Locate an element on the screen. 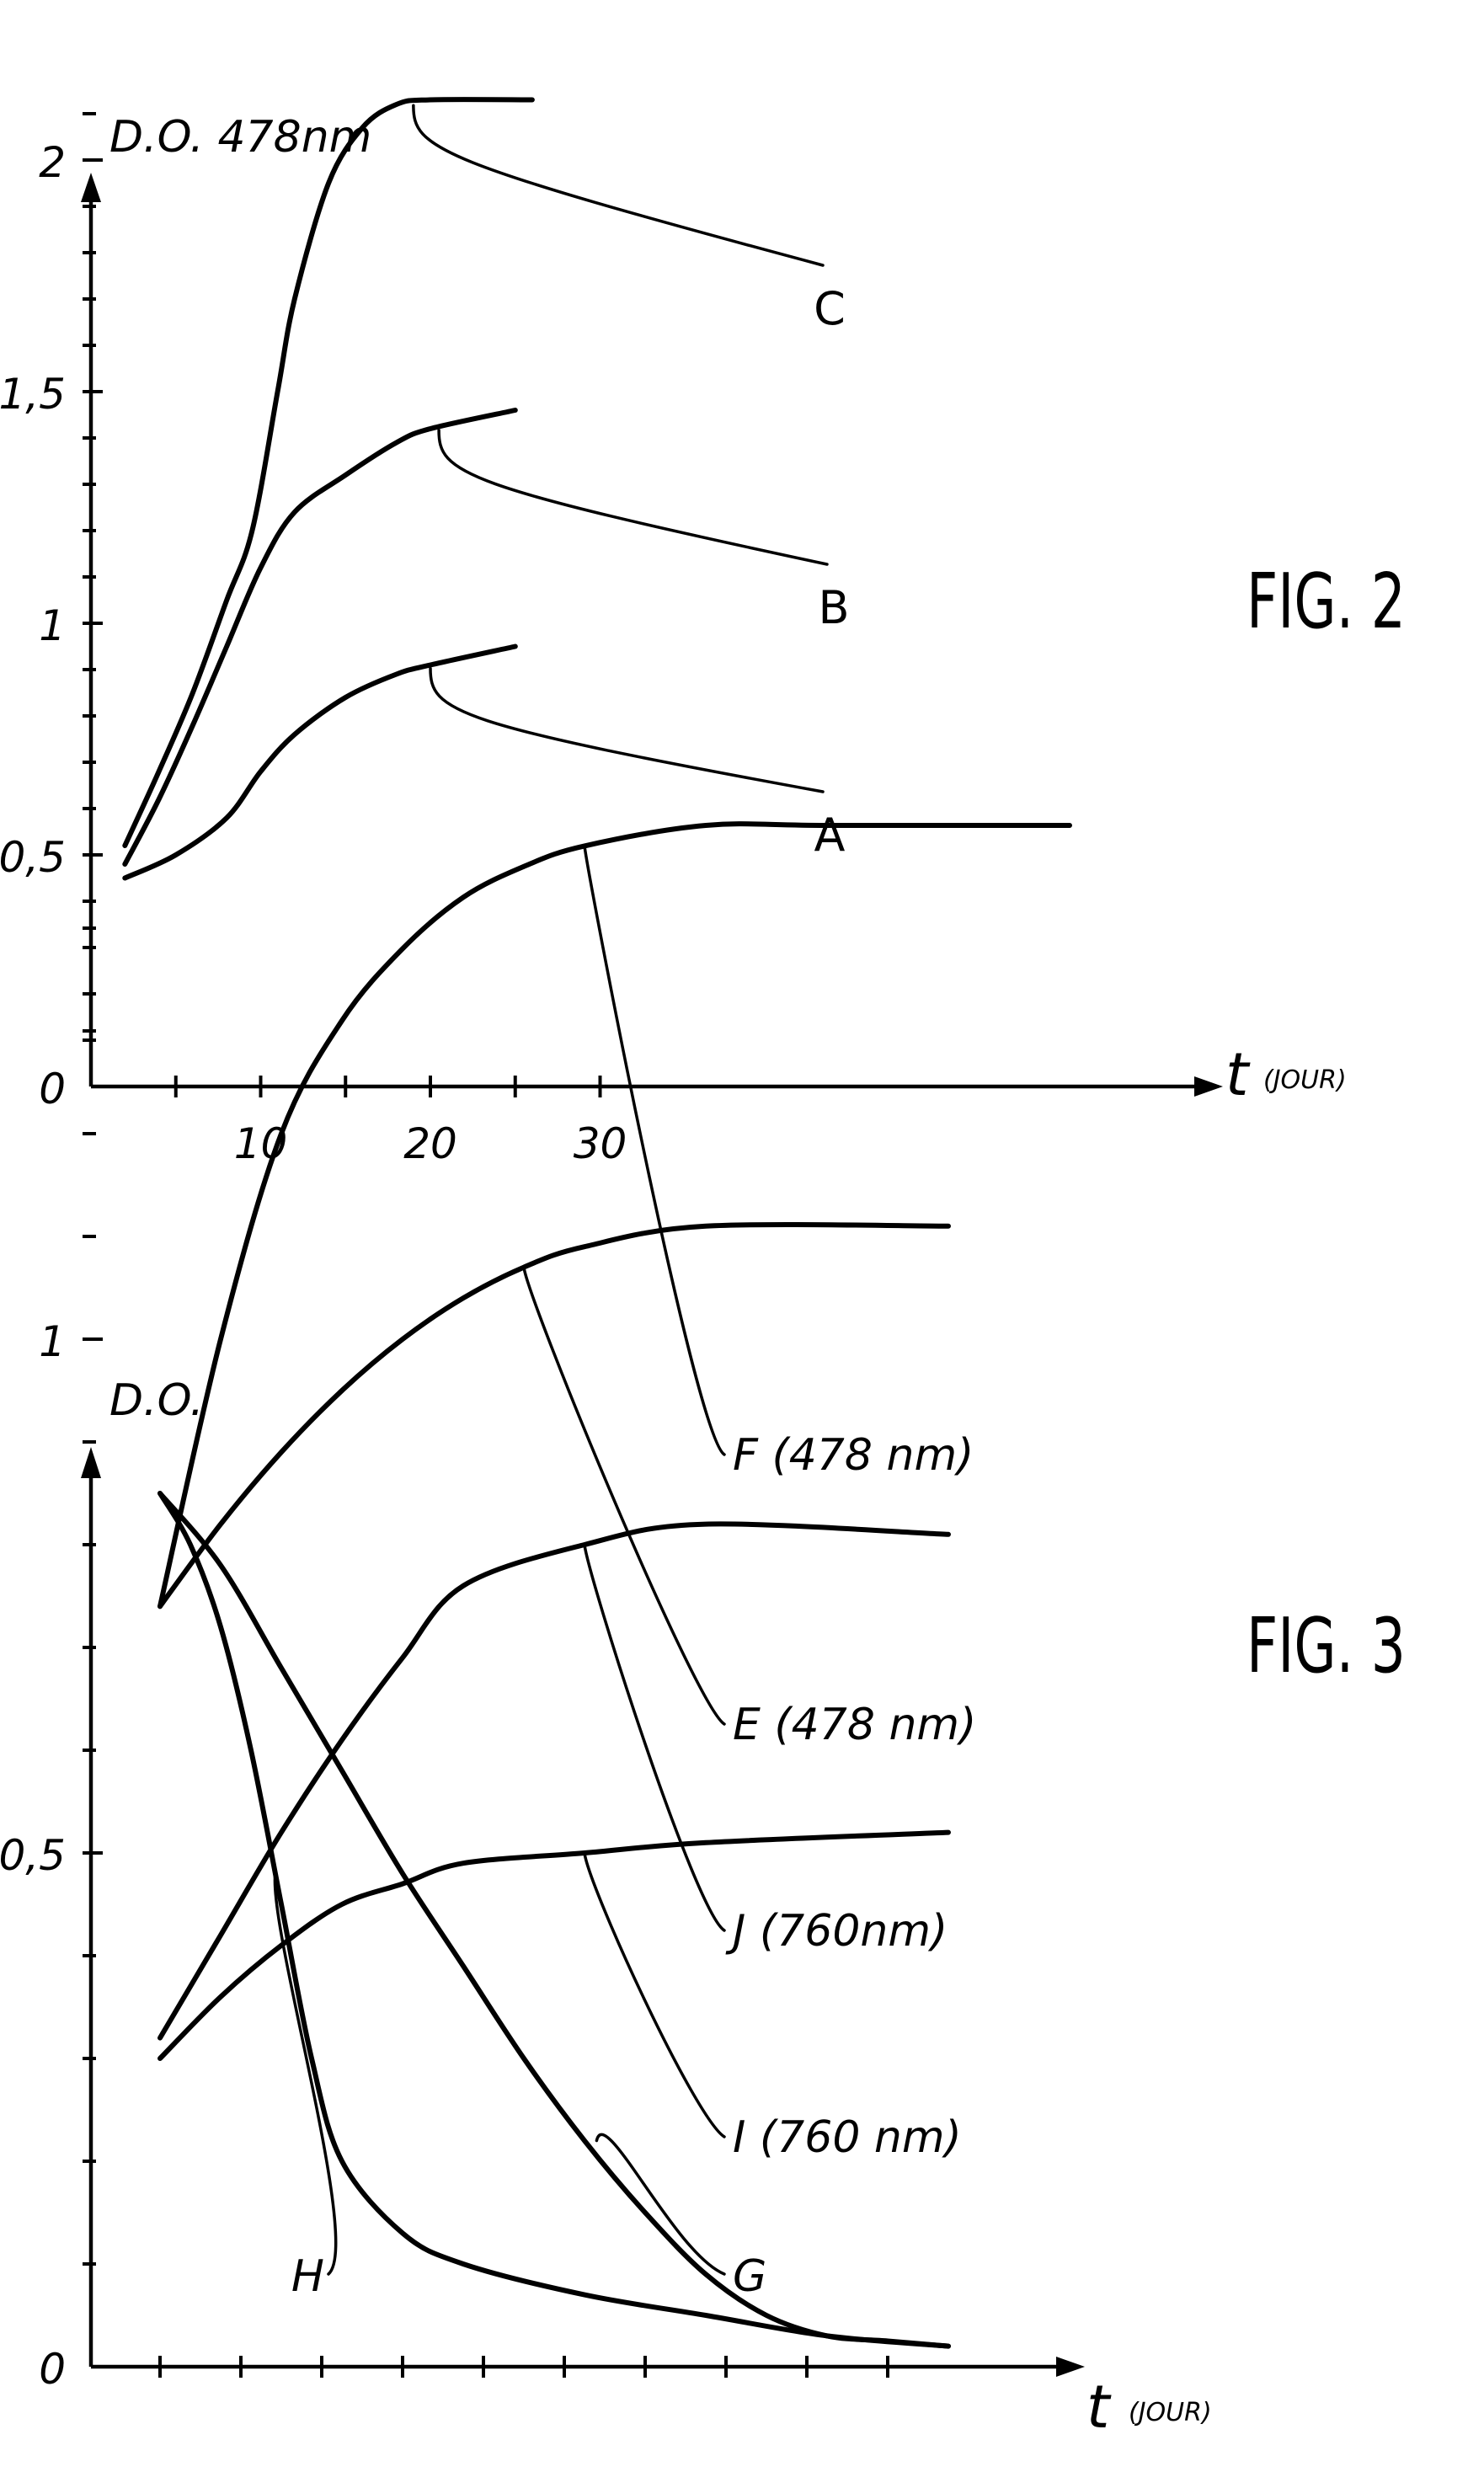 This screenshot has width=1484, height=2472. fig2-series-b-line is located at coordinates (320, 637).